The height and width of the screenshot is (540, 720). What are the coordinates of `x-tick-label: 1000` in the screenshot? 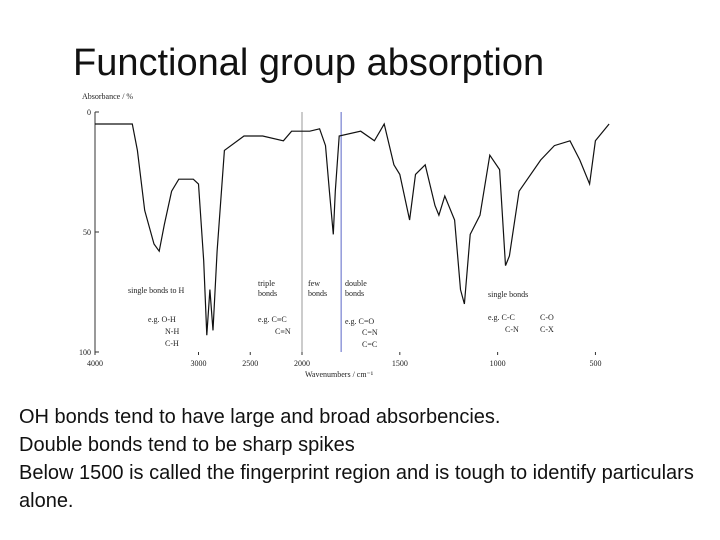 It's located at (498, 363).